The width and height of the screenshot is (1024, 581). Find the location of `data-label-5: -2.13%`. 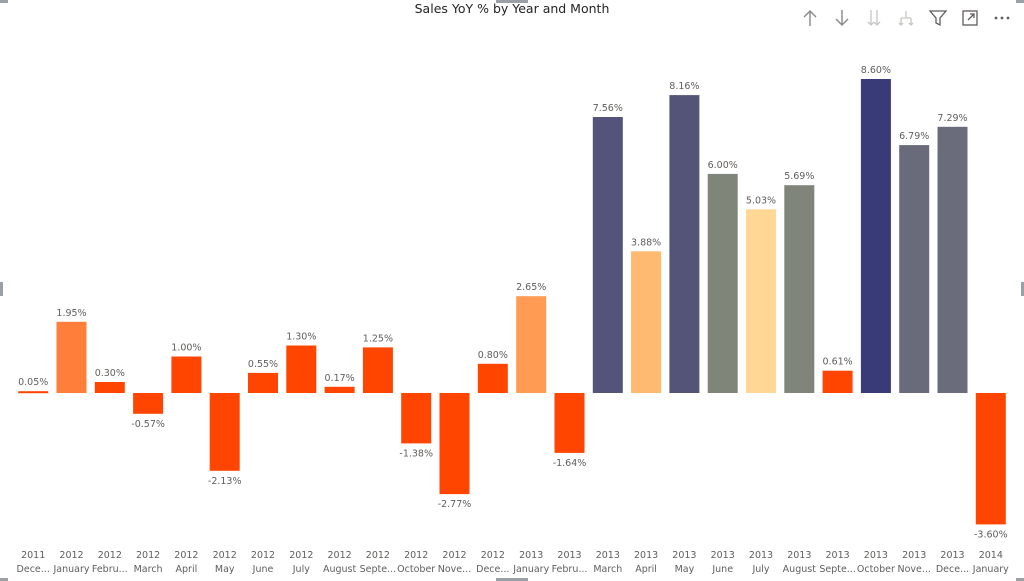

data-label-5: -2.13% is located at coordinates (225, 481).